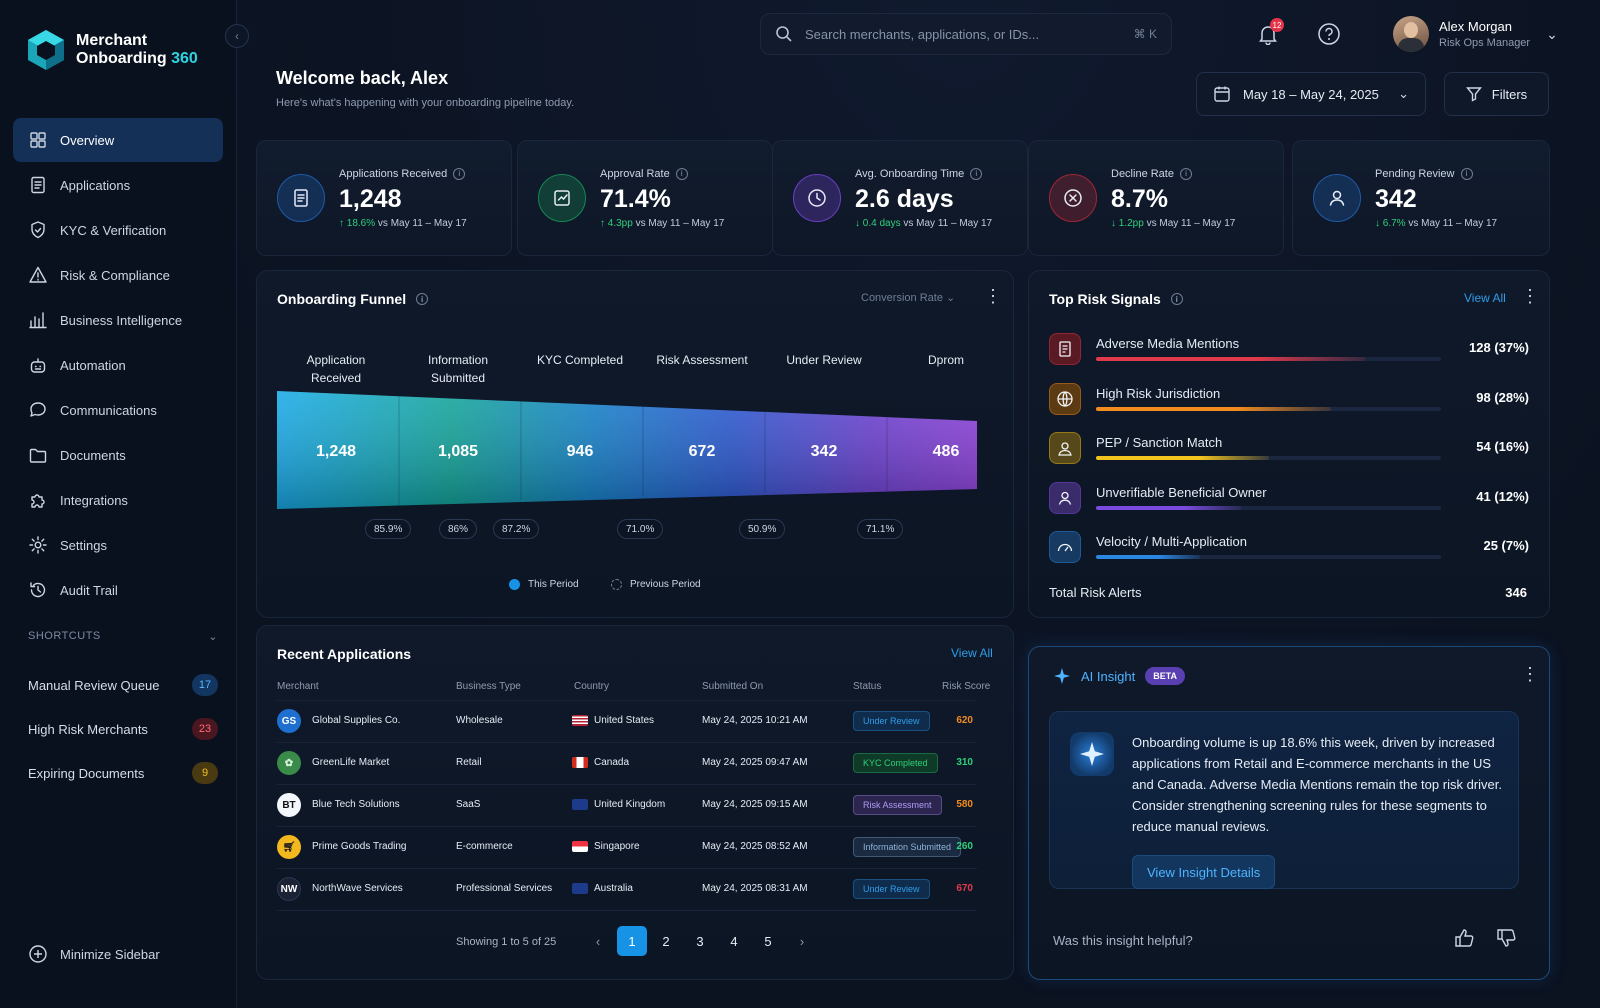  I want to click on column-header: Risk Score, so click(966, 686).